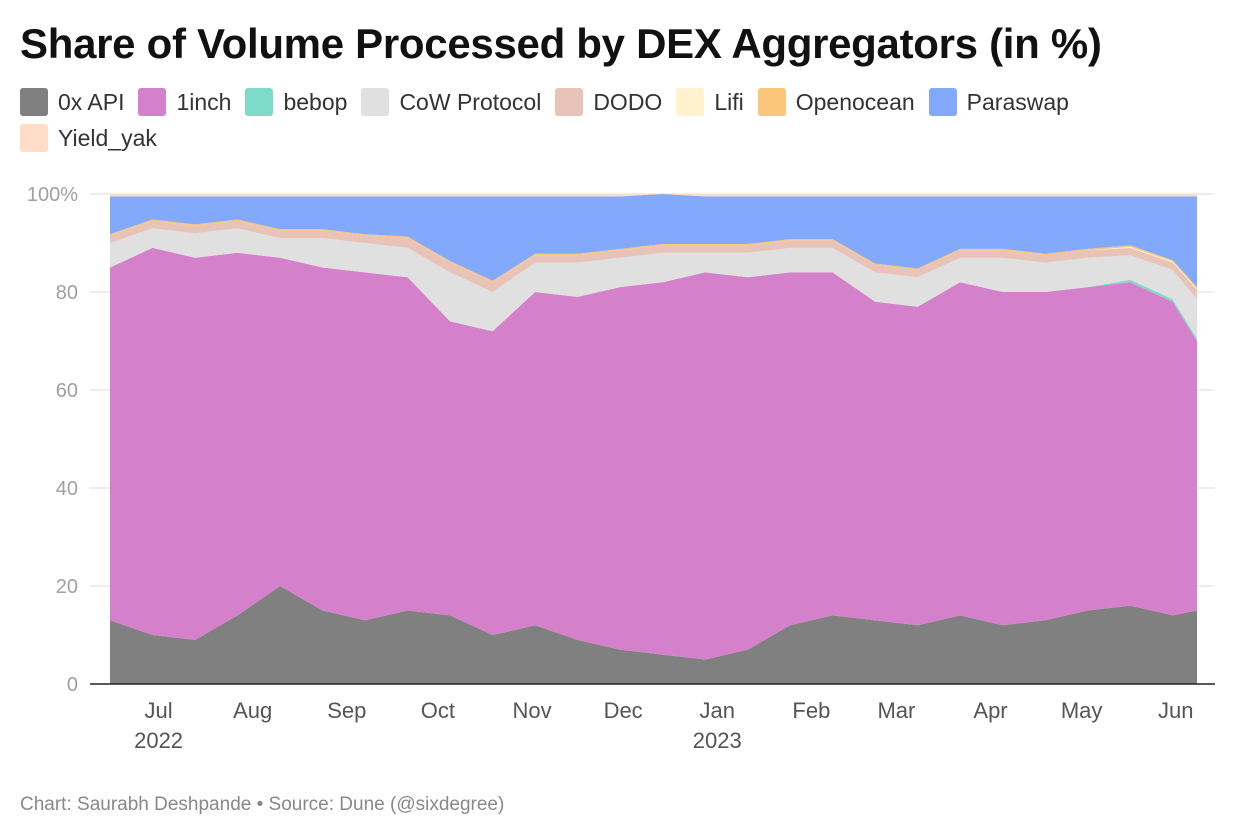 This screenshot has height=840, width=1240. I want to click on x-tick-label: Nov, so click(531, 710).